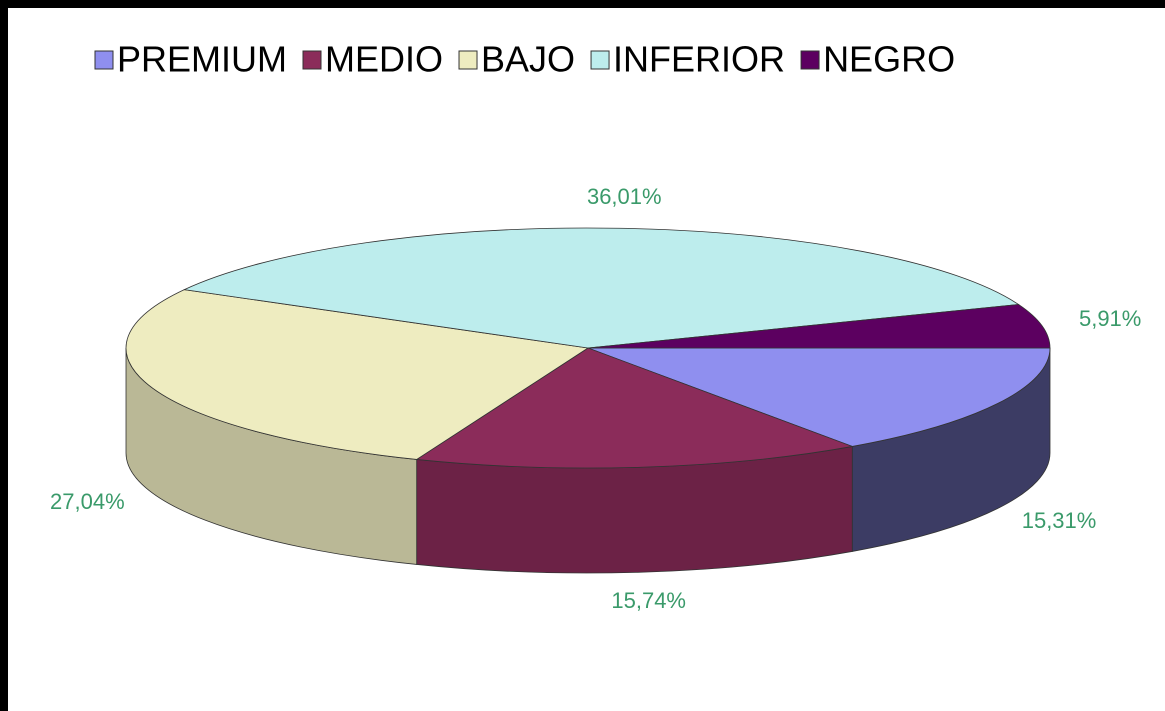 This screenshot has width=1165, height=711. I want to click on legend-label: MEDIO, so click(384, 59).